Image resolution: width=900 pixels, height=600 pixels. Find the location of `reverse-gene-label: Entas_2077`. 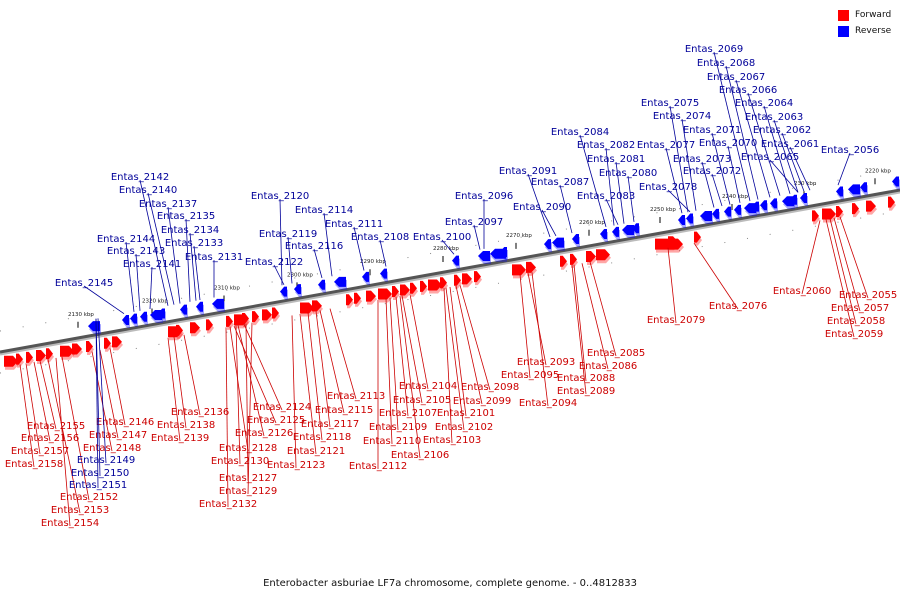

reverse-gene-label: Entas_2077 is located at coordinates (666, 145).